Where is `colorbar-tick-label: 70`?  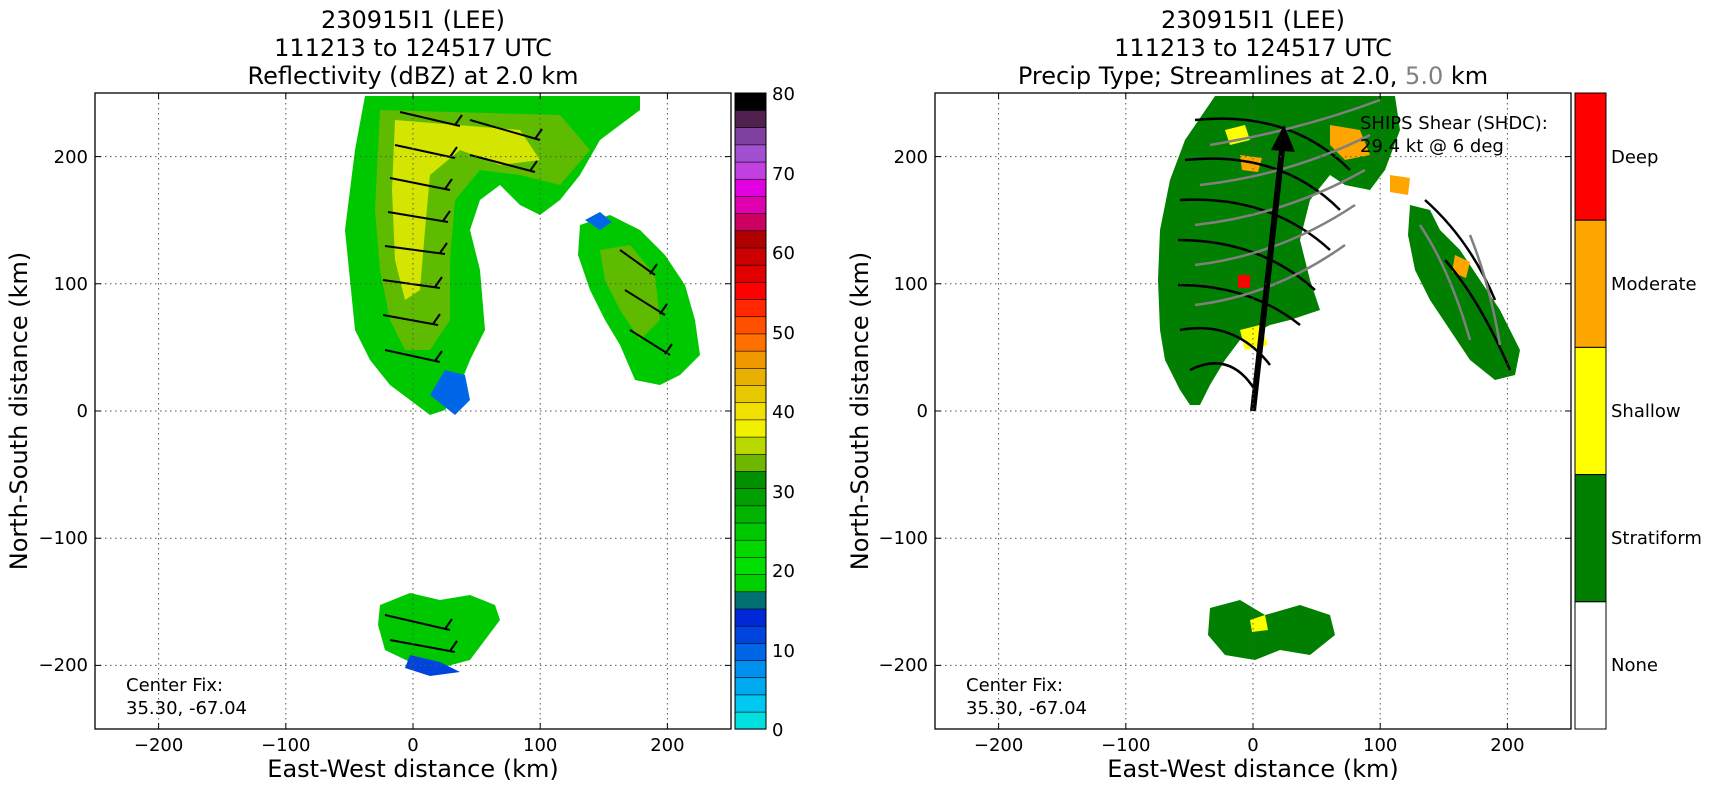 colorbar-tick-label: 70 is located at coordinates (783, 174).